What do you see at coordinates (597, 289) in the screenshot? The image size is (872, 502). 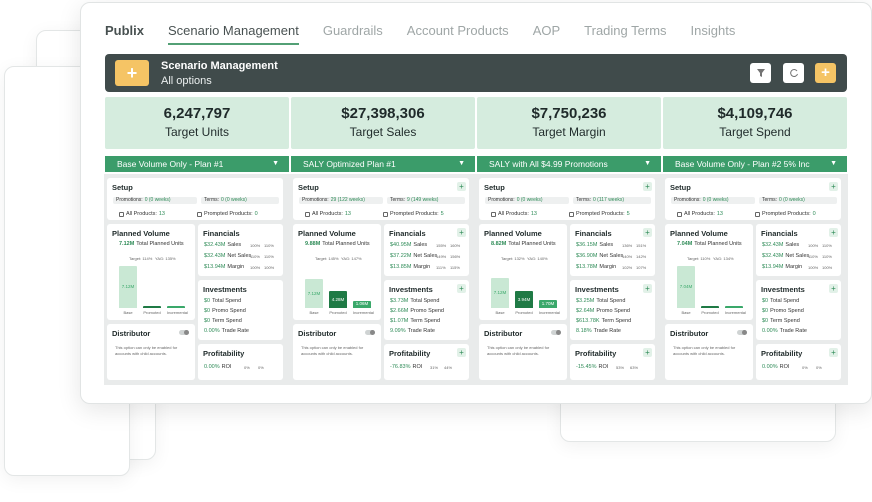 I see `investments-title: Investments` at bounding box center [597, 289].